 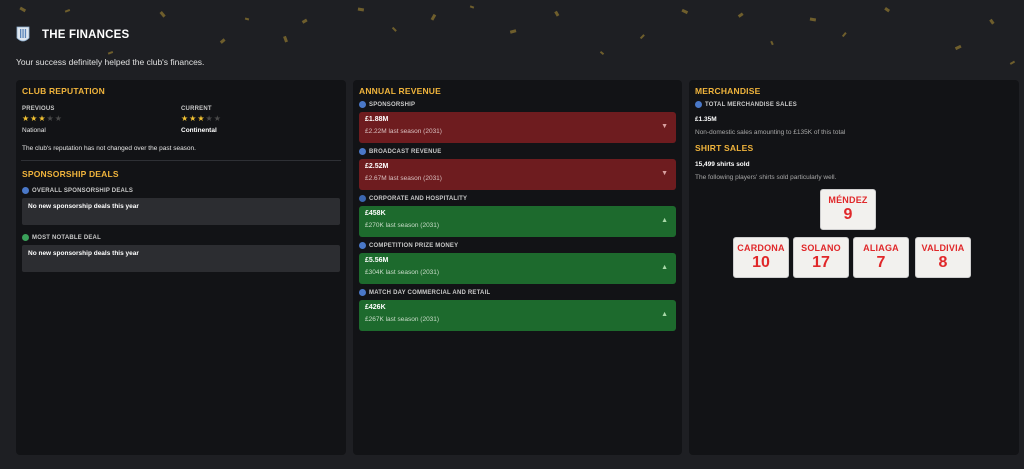 I want to click on shirt-player-name: VALDIVIA, so click(x=943, y=248).